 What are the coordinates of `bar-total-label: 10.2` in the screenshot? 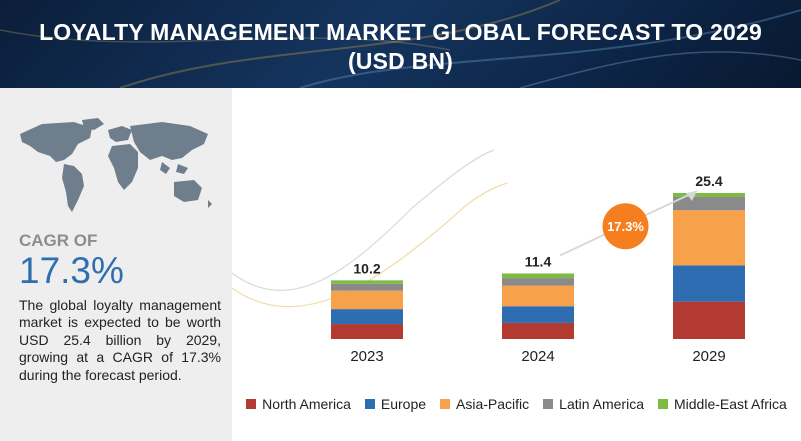 It's located at (366, 268).